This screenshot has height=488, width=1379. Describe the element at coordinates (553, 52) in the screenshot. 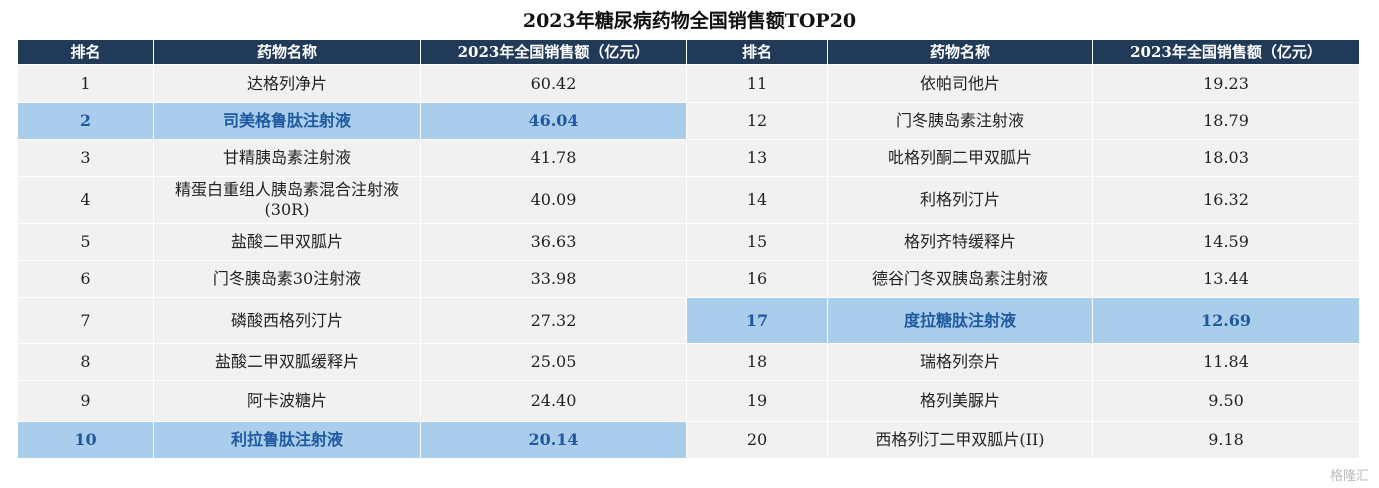

I see `header-sales-left: 2023年全国销售额（亿元）` at that location.